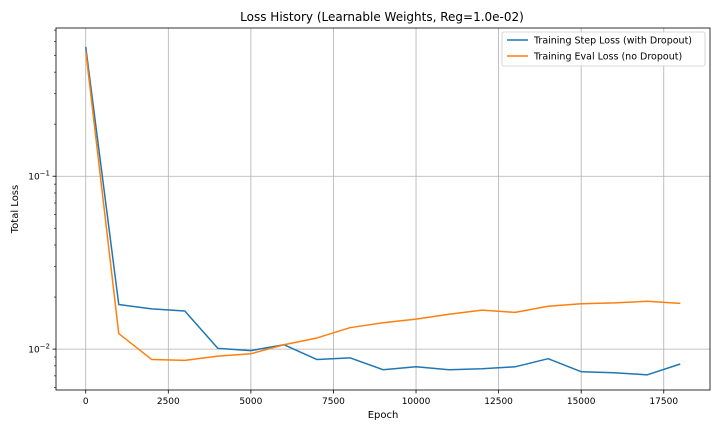 This screenshot has height=432, width=720. What do you see at coordinates (383, 415) in the screenshot?
I see `x-axis-label: Epoch` at bounding box center [383, 415].